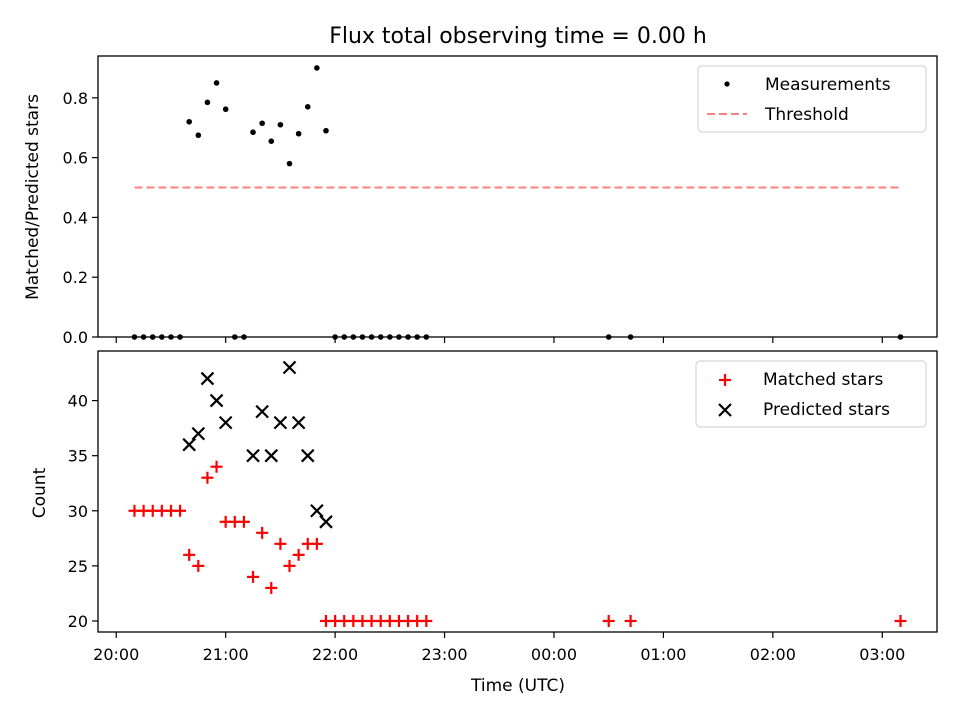 This screenshot has height=720, width=960. Describe the element at coordinates (517, 686) in the screenshot. I see `x-axis-label: Time (UTC)` at that location.